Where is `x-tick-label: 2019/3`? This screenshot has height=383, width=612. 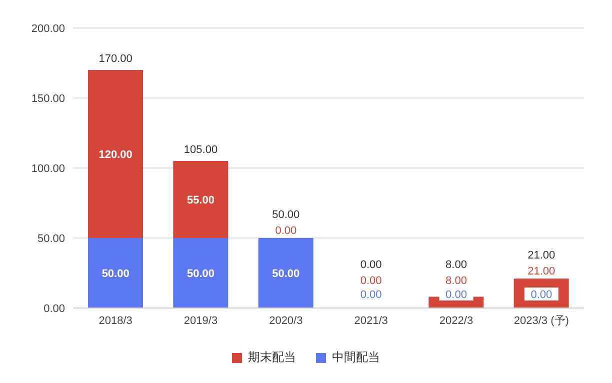
x-tick-label: 2019/3 is located at coordinates (201, 320).